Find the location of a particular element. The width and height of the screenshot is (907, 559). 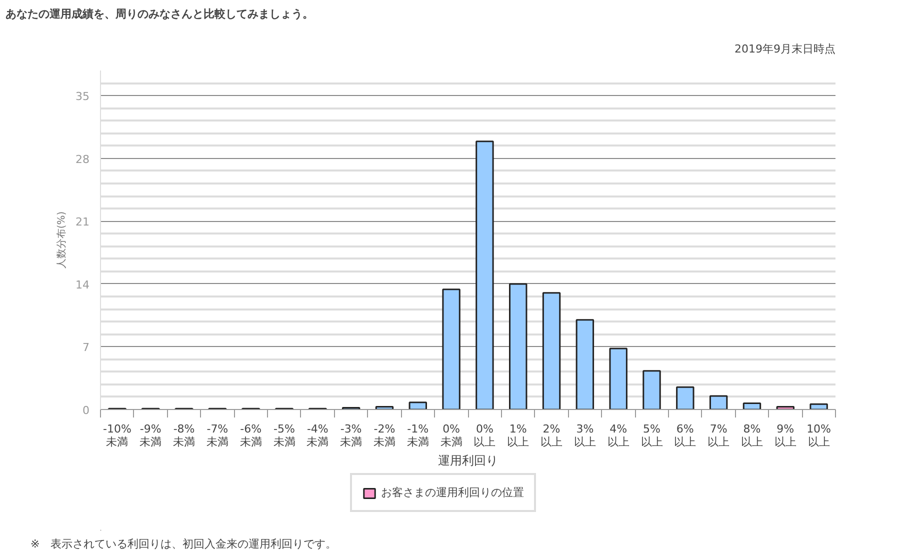

x-tick-label: 10% 以上 is located at coordinates (819, 435).